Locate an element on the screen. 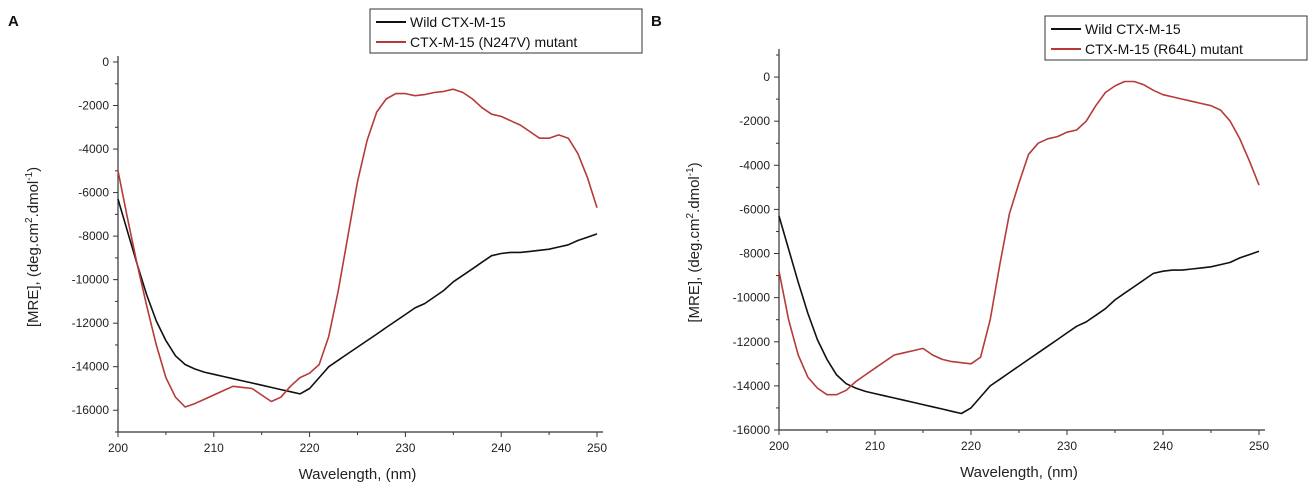 The height and width of the screenshot is (490, 1308). legend-entry: CTX-M-15 (N247V) mutant is located at coordinates (493, 42).